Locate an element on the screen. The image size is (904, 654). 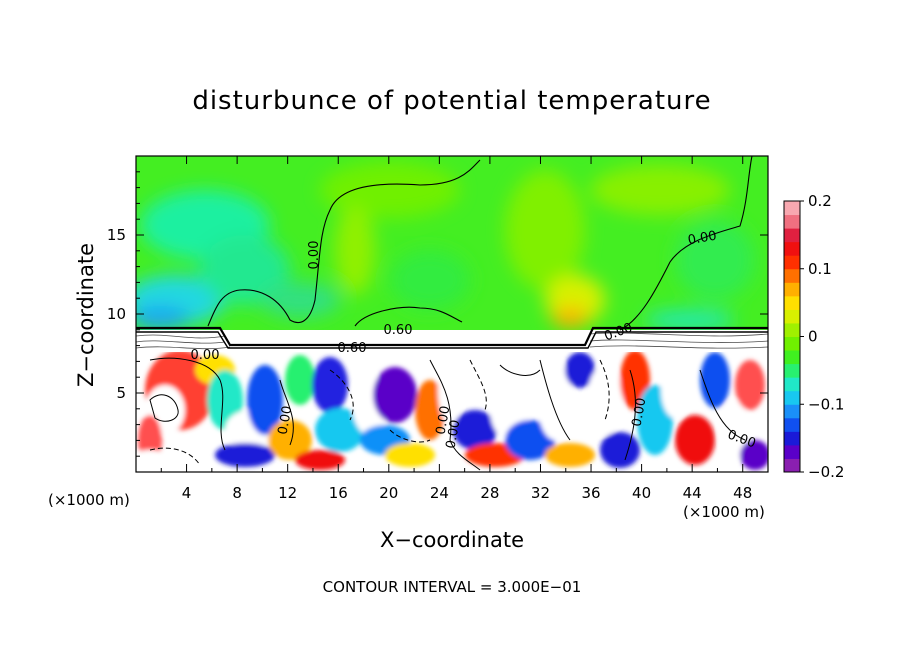
contour-interval-note: CONTOUR INTERVAL = 3.000E−01 is located at coordinates (452, 587).